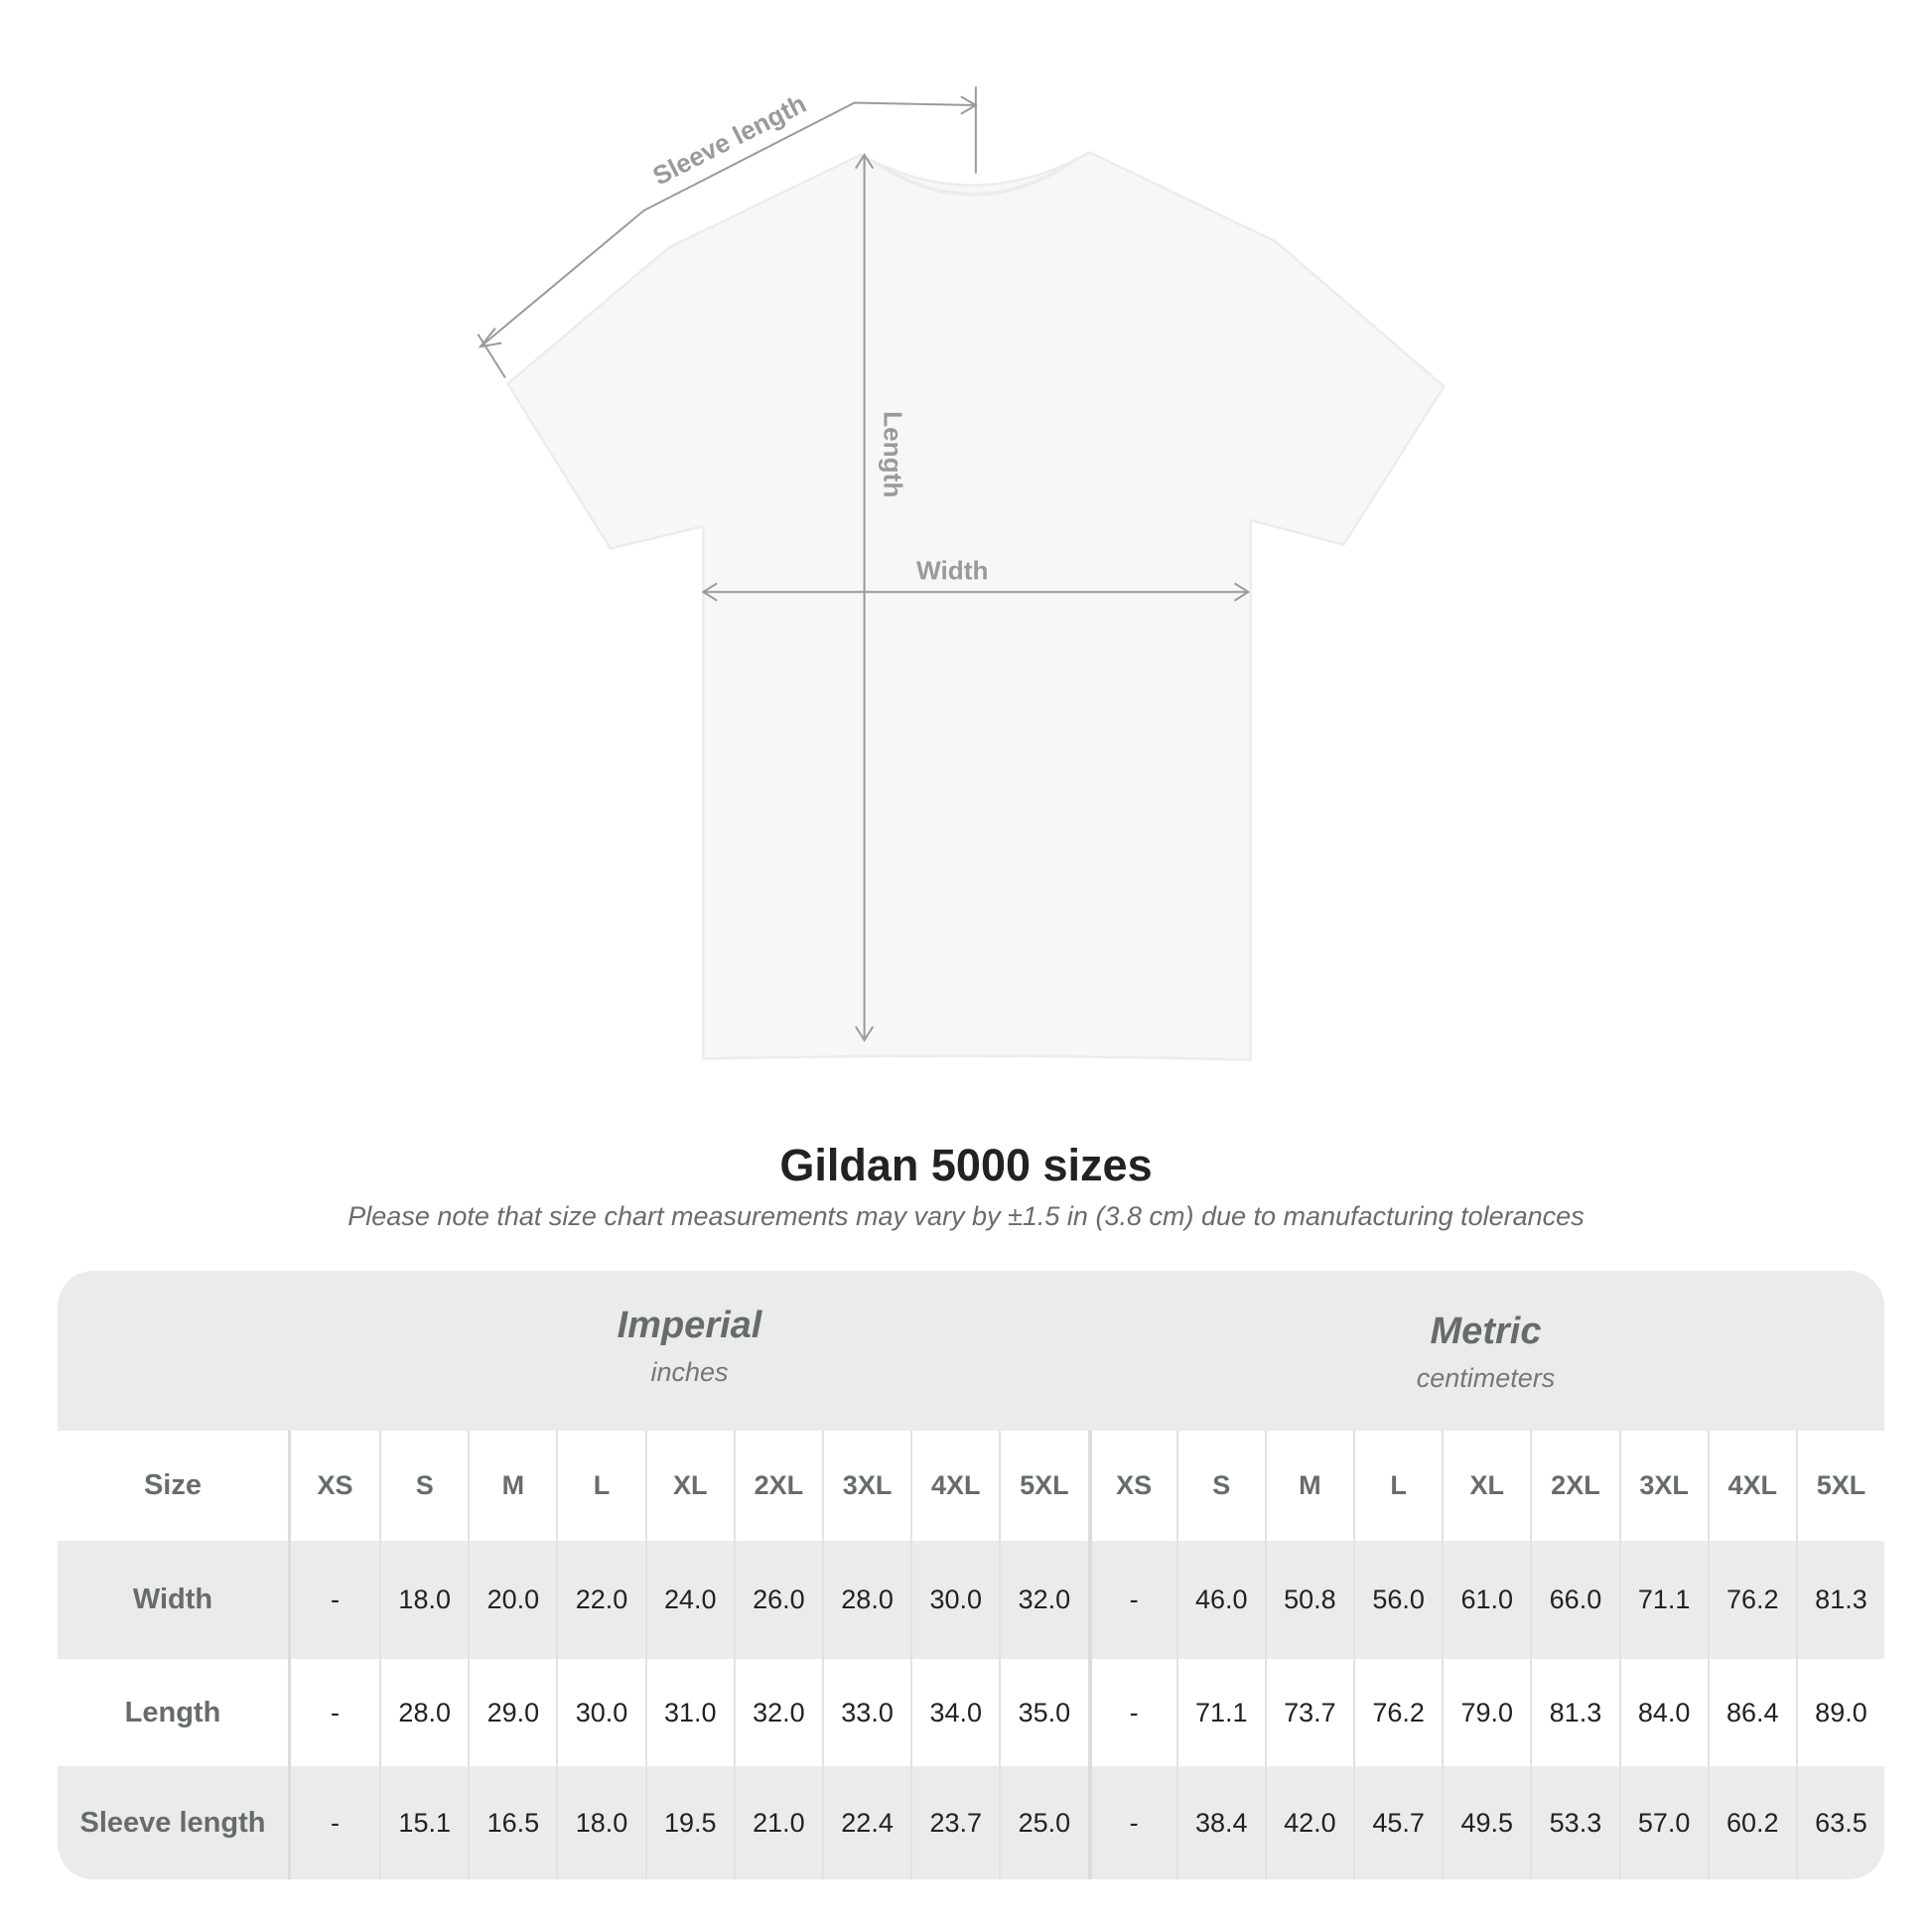 This screenshot has width=1932, height=1932. I want to click on imperial-header: Imperial inches, so click(690, 1351).